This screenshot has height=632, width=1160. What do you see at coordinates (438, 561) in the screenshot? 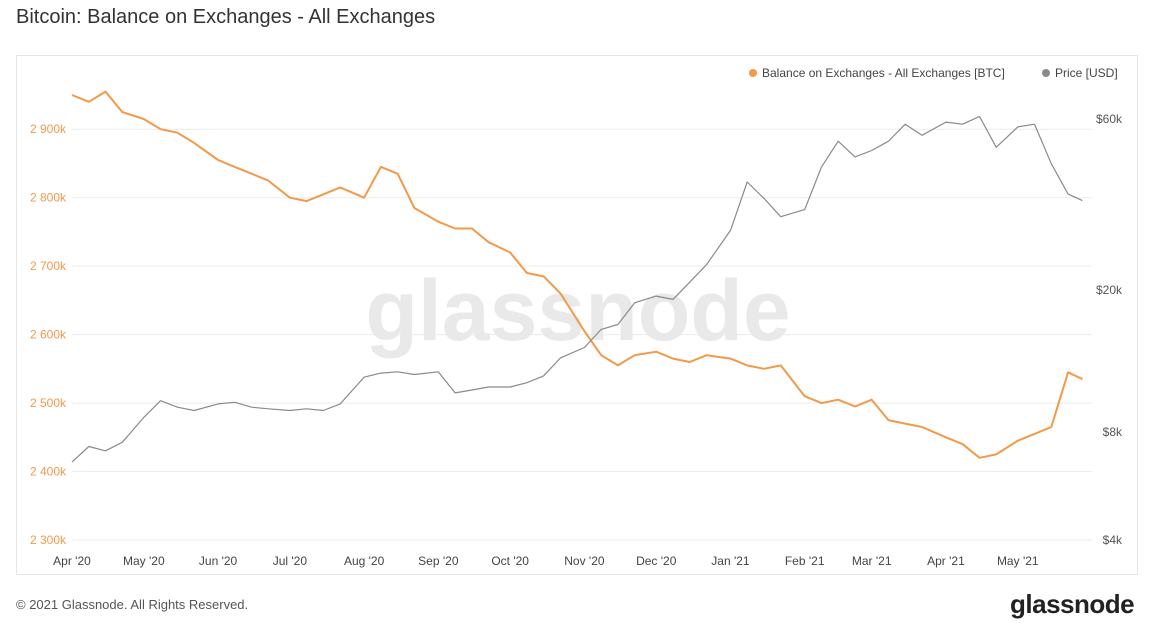
I see `x-tick-label: Sep '20` at bounding box center [438, 561].